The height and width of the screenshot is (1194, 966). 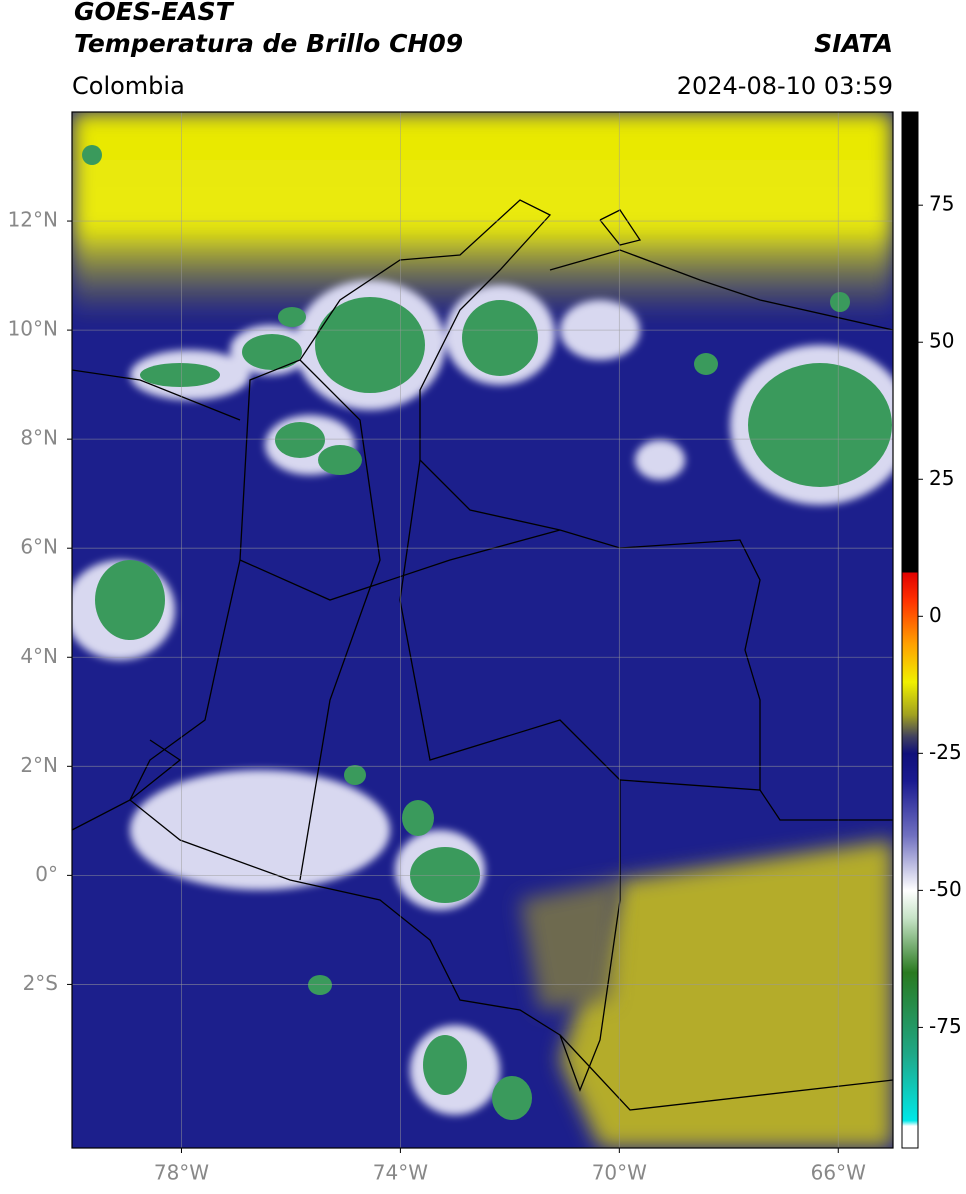 I want to click on y-tick-label: 10°N, so click(x=33, y=329).